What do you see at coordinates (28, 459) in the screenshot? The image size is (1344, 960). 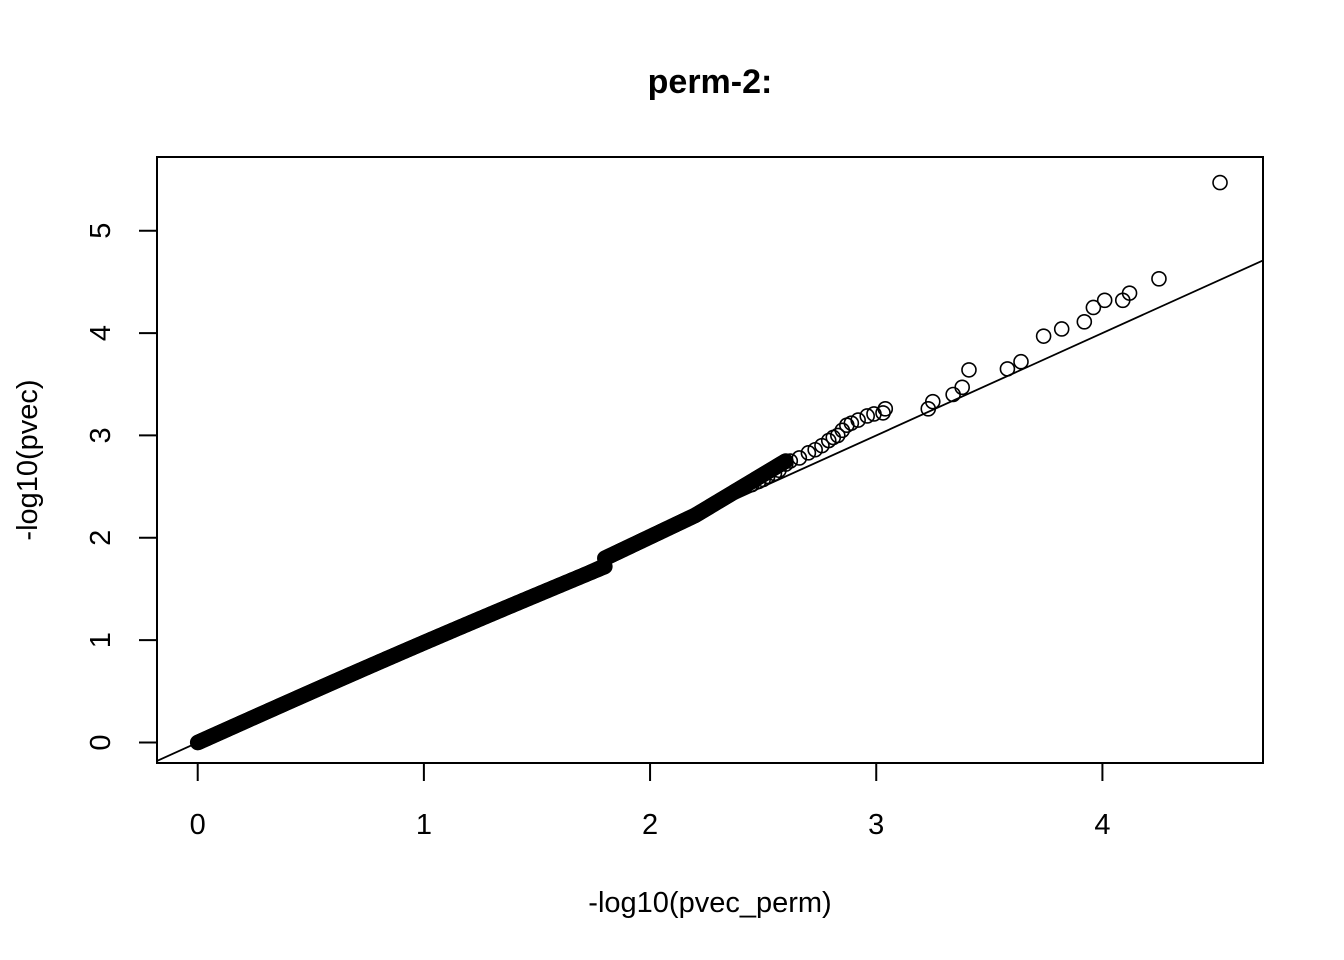 I see `y-axis-label: -log10(pvec)` at bounding box center [28, 459].